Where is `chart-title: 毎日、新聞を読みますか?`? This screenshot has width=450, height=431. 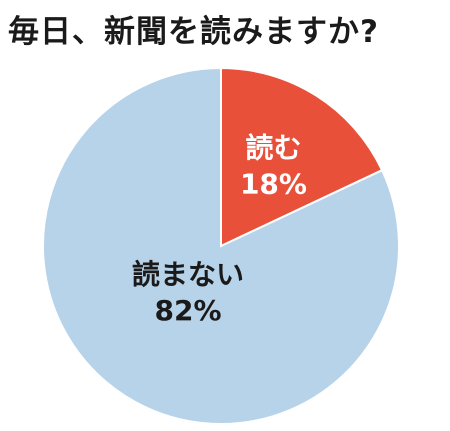
chart-title: 毎日、新聞を読みますか? is located at coordinates (193, 32).